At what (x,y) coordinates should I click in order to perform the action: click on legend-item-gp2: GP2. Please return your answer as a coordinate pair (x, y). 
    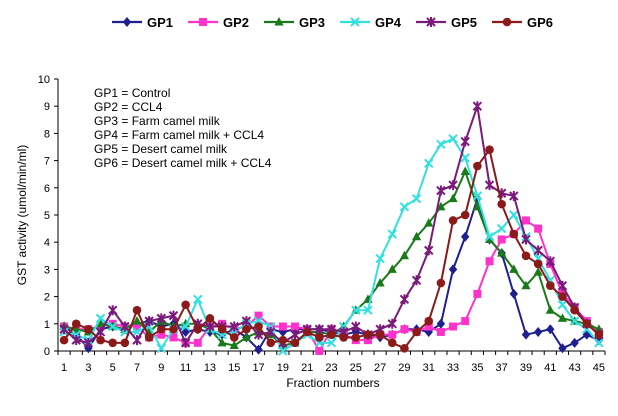
    Looking at the image, I should click on (218, 22).